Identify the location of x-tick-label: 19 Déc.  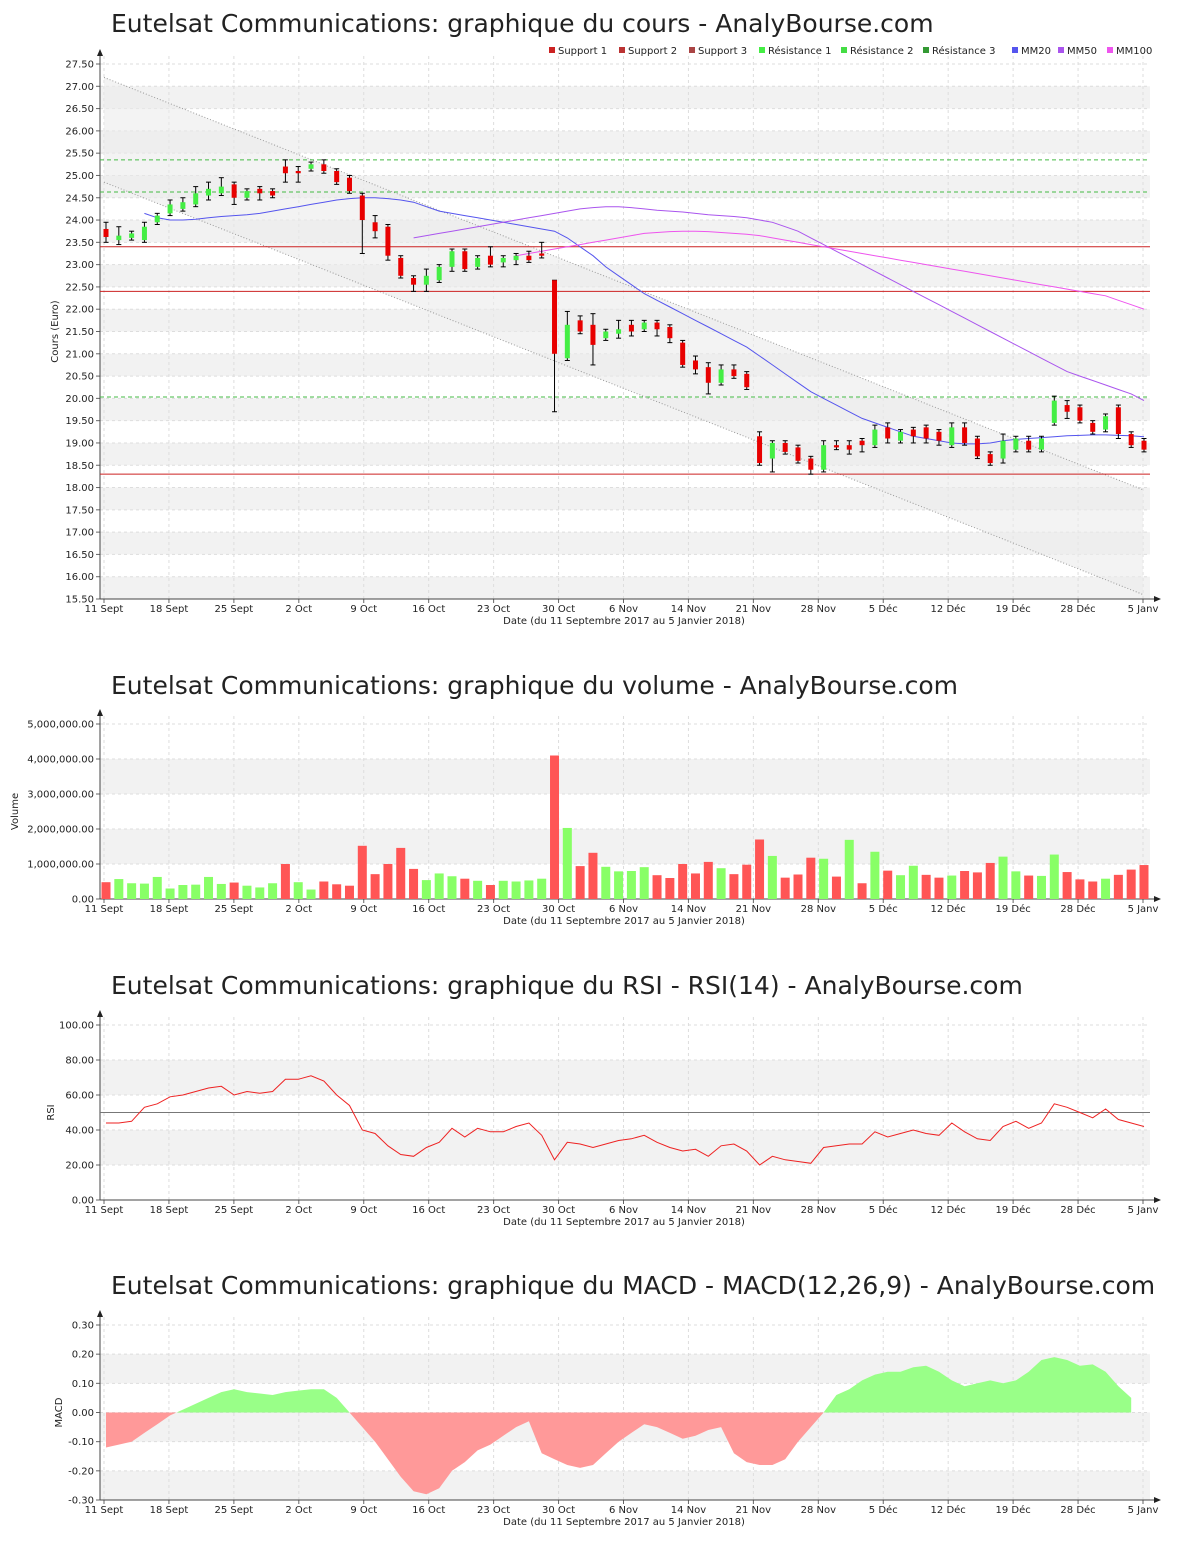
(1012, 1210).